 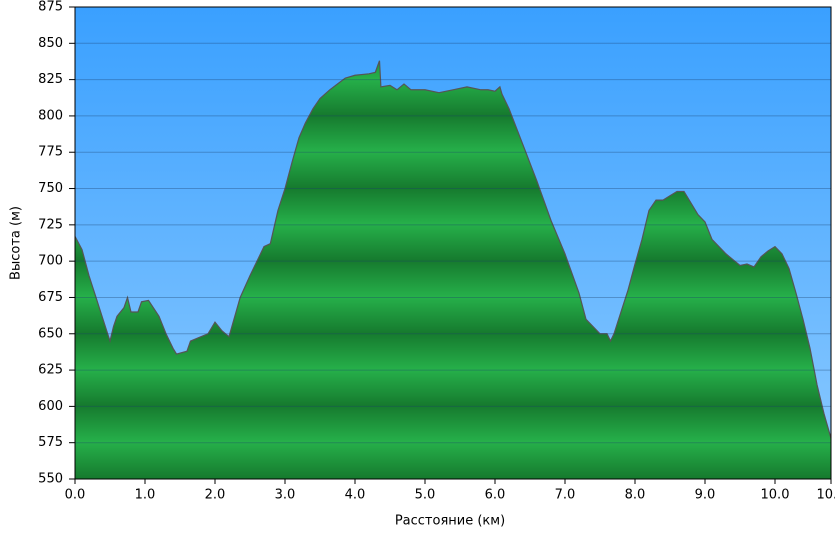 I want to click on y-tick-label: 675, so click(x=50, y=297).